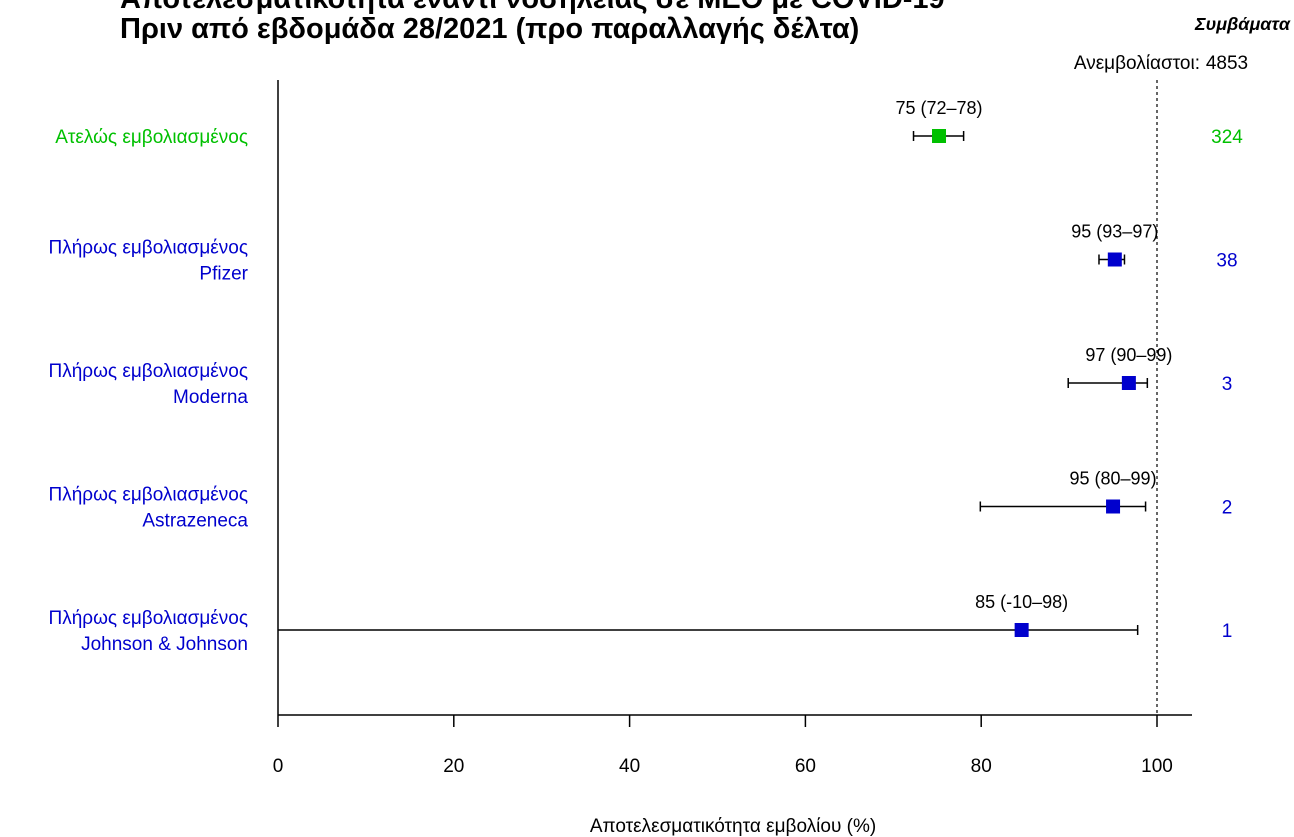  What do you see at coordinates (195, 521) in the screenshot?
I see `row-label-line2: Astrazeneca` at bounding box center [195, 521].